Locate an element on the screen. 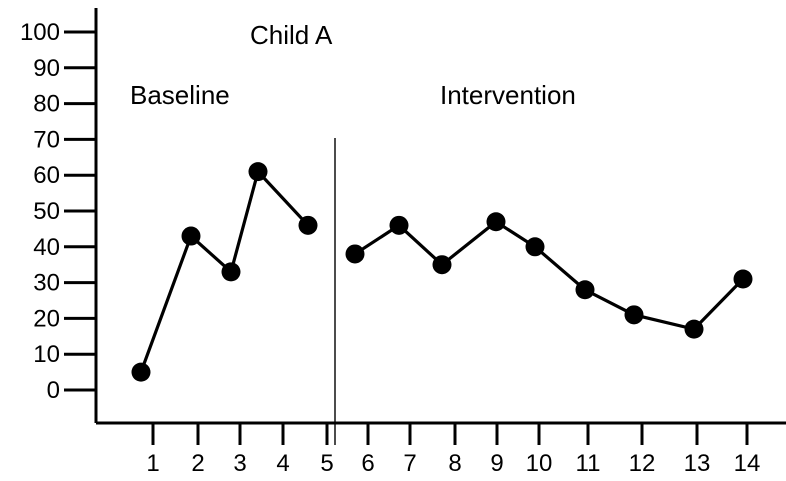 The image size is (786, 481). y-tick-label: 70 is located at coordinates (46, 139).